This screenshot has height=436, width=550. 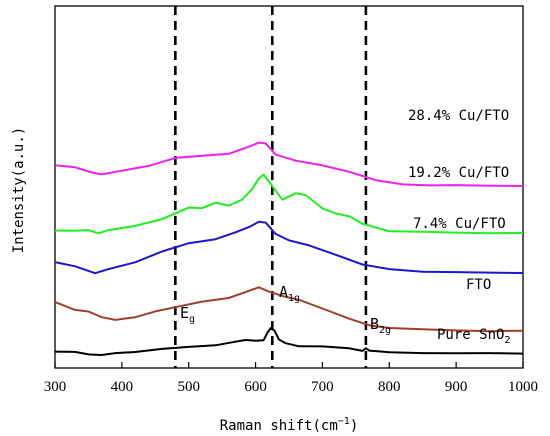 What do you see at coordinates (19, 190) in the screenshot?
I see `y-axis-title: Intensity(a.u.)` at bounding box center [19, 190].